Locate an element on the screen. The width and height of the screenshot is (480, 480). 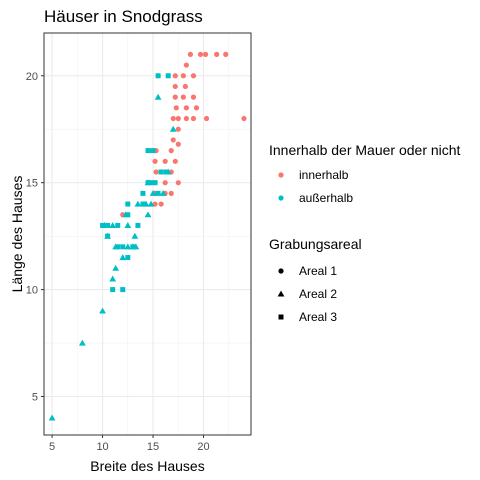
y-axis: 5 10 15 20 is located at coordinates (35, 237).